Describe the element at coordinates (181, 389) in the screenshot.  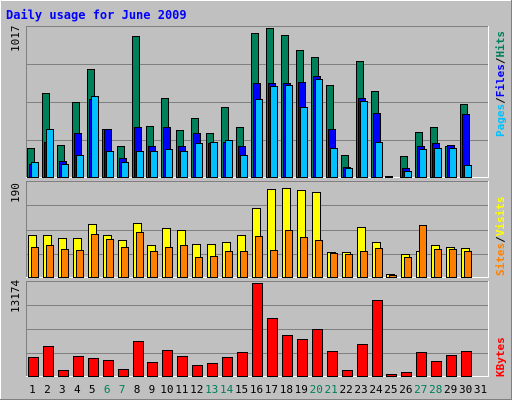
I see `x-label-day-11: 11` at that location.